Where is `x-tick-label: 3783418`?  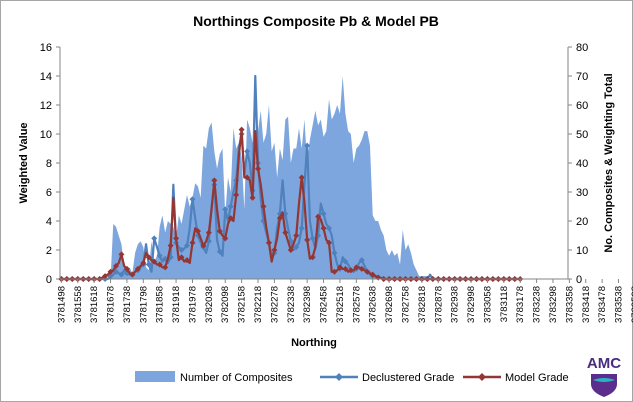 x-tick-label: 3783418 is located at coordinates (586, 304).